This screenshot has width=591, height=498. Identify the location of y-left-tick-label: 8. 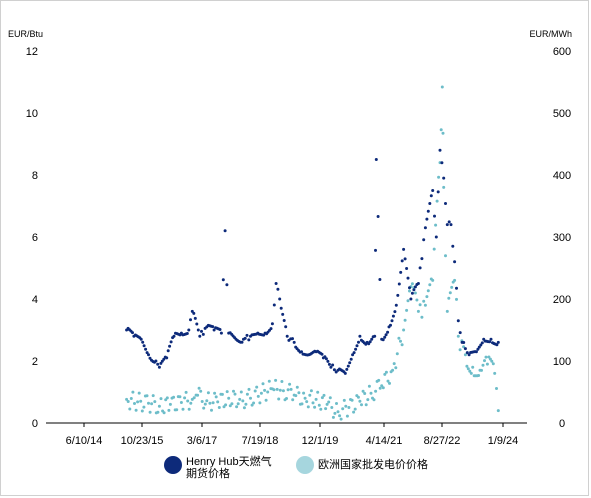
(35, 176).